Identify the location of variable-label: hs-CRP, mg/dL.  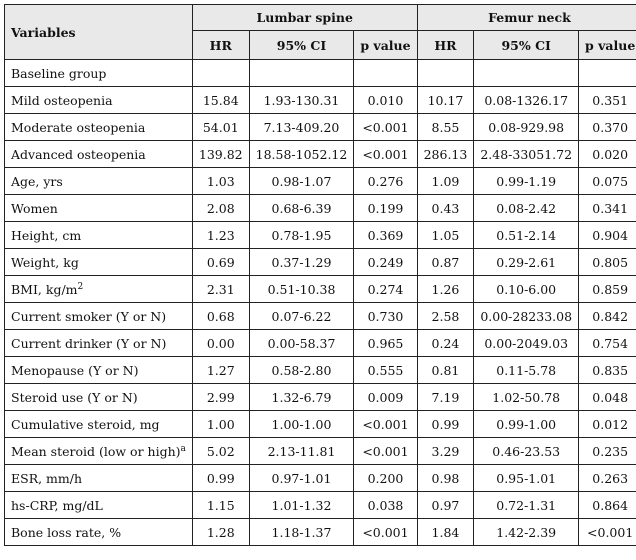
(57, 505).